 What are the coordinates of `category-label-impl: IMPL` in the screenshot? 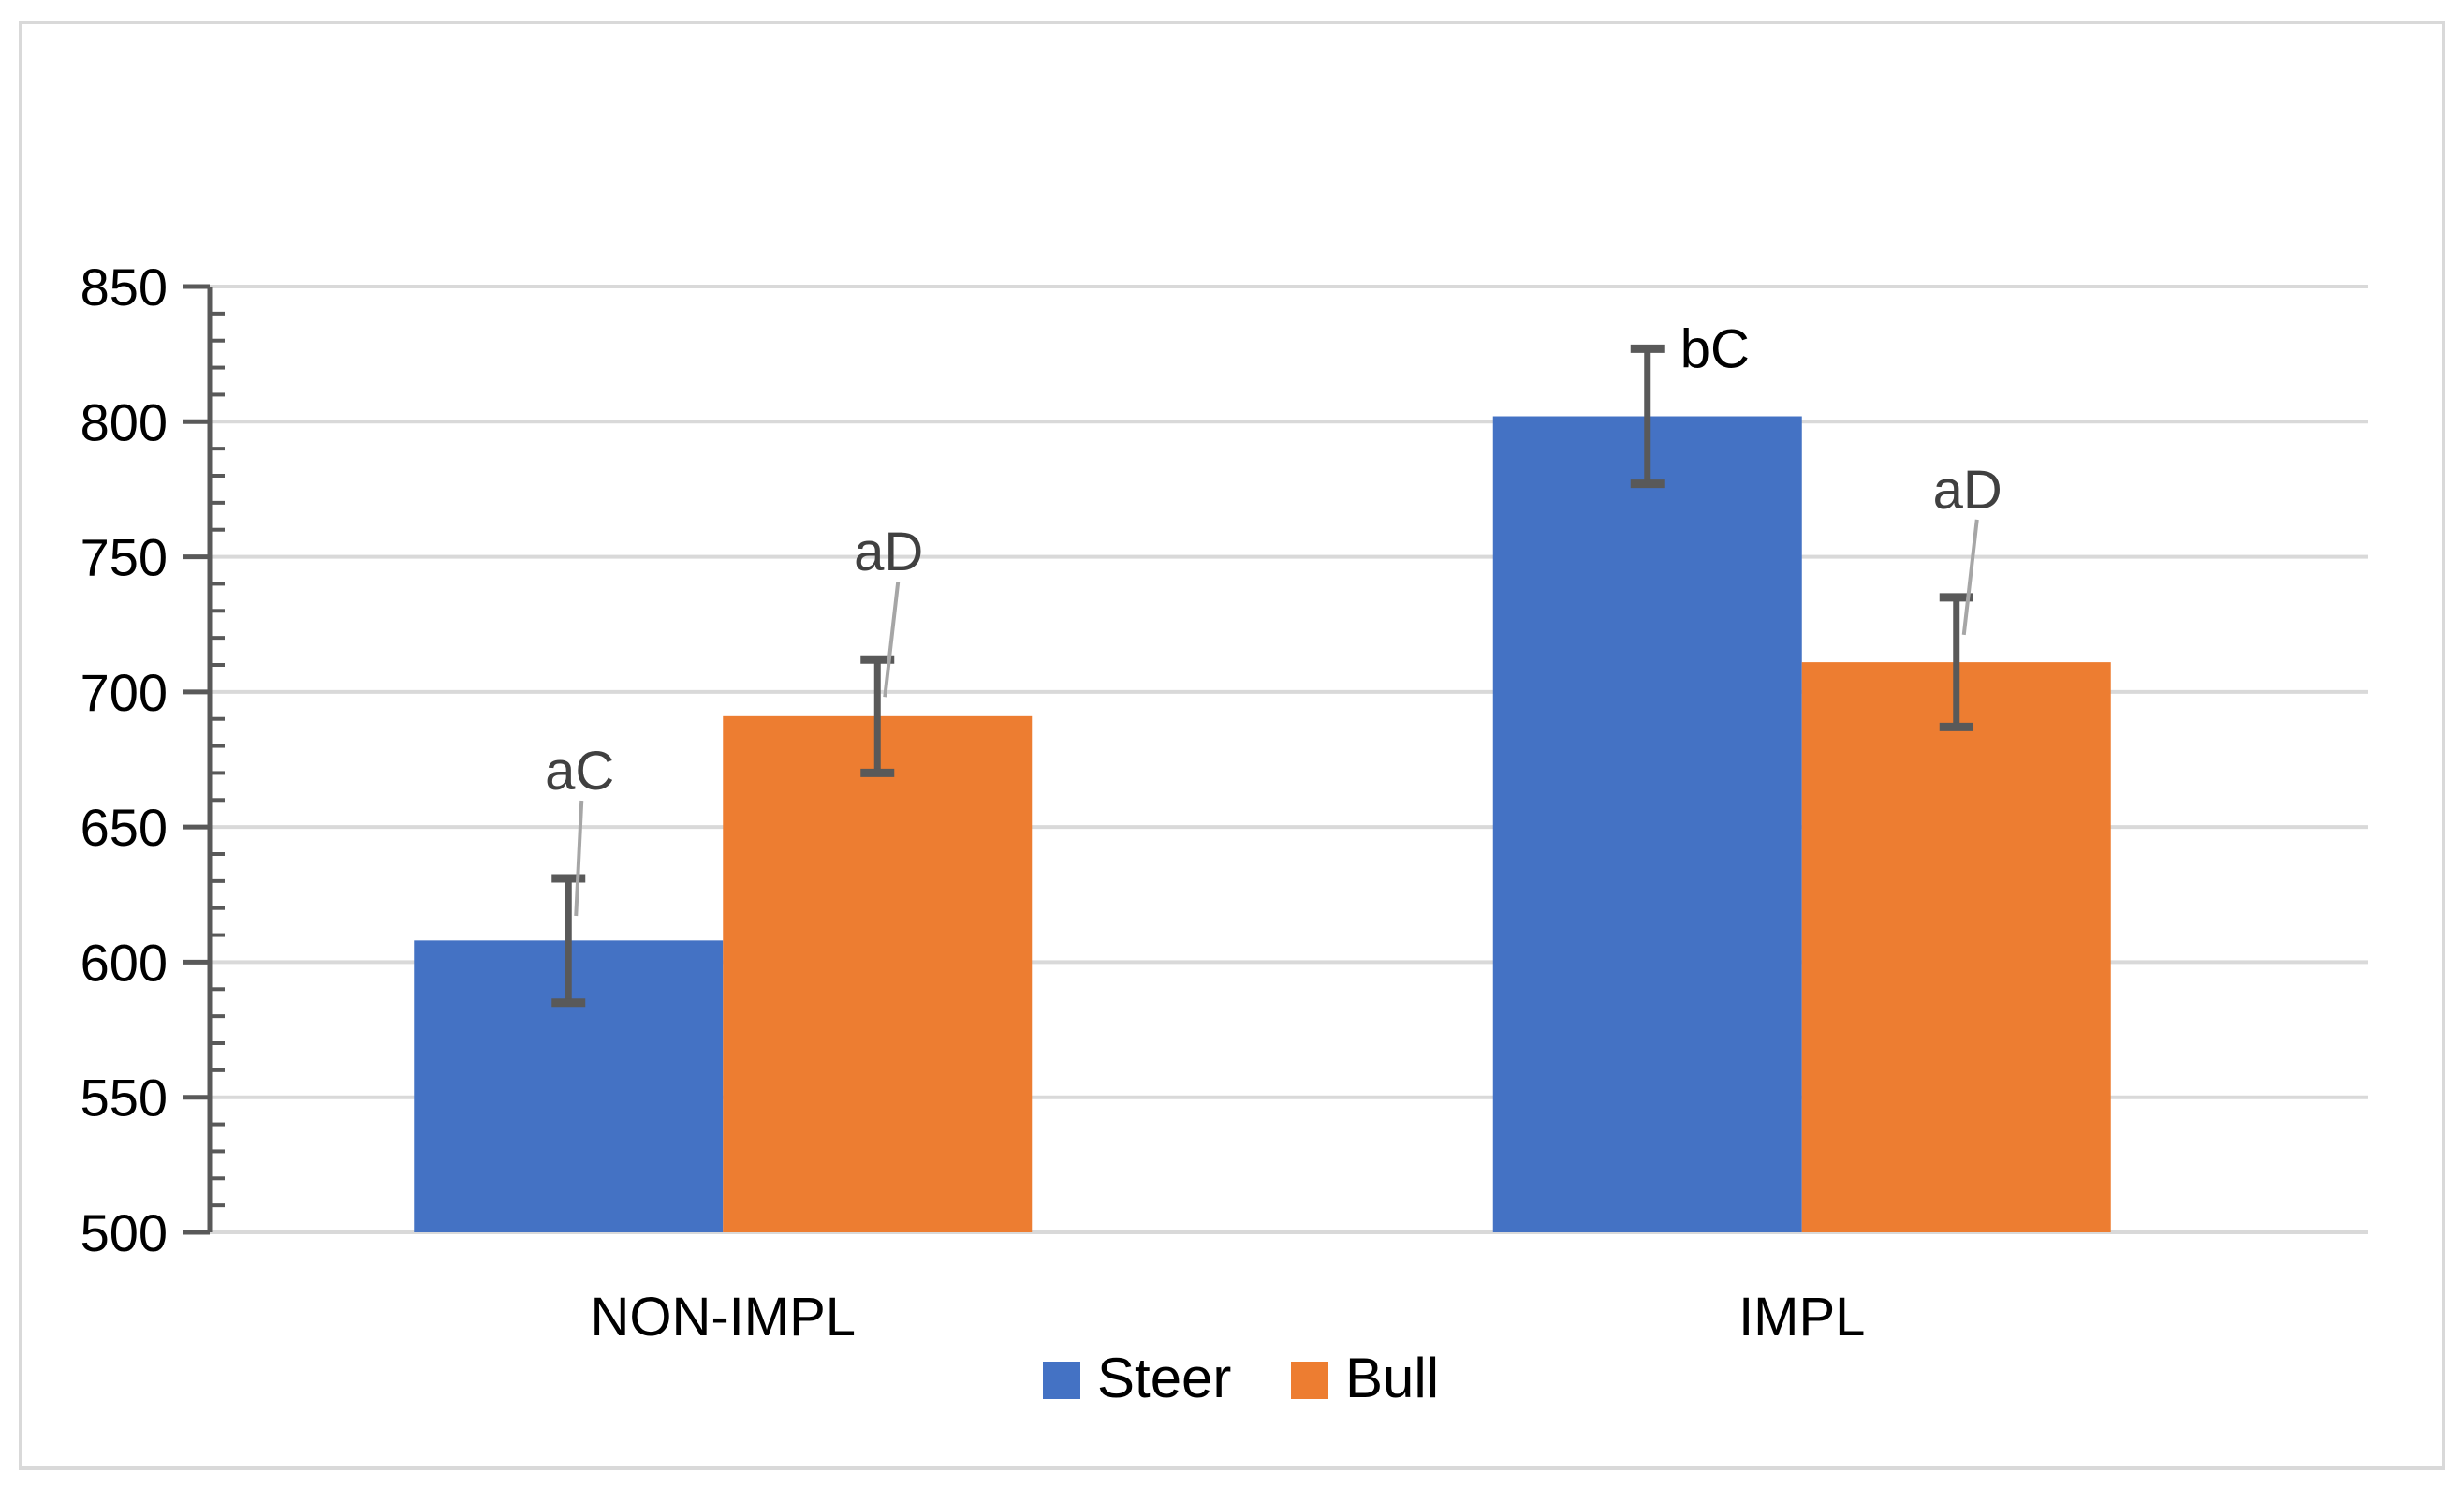 It's located at (1801, 1317).